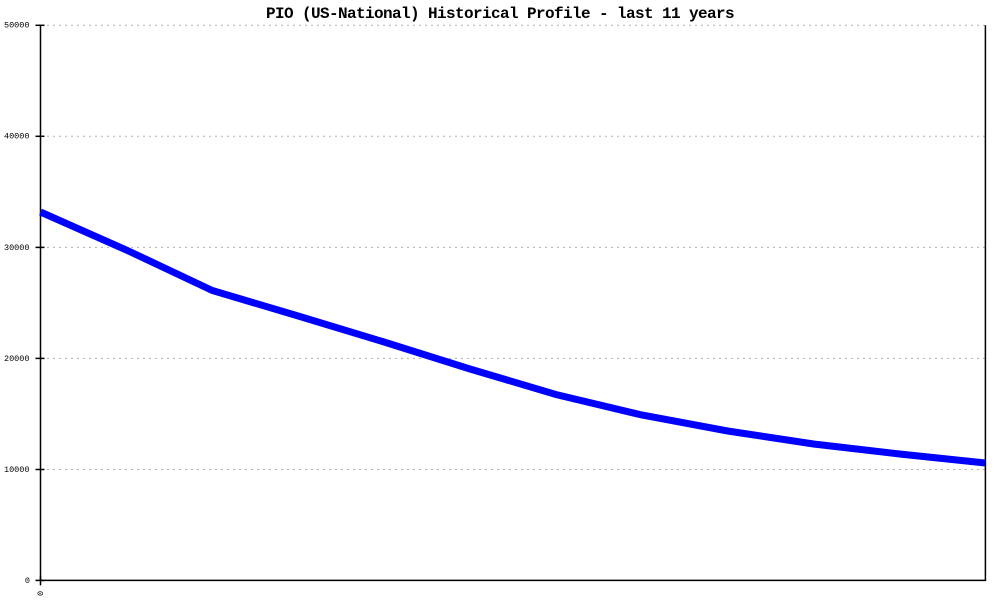 The image size is (1000, 600). I want to click on svg-text: 30000, so click(17, 248).